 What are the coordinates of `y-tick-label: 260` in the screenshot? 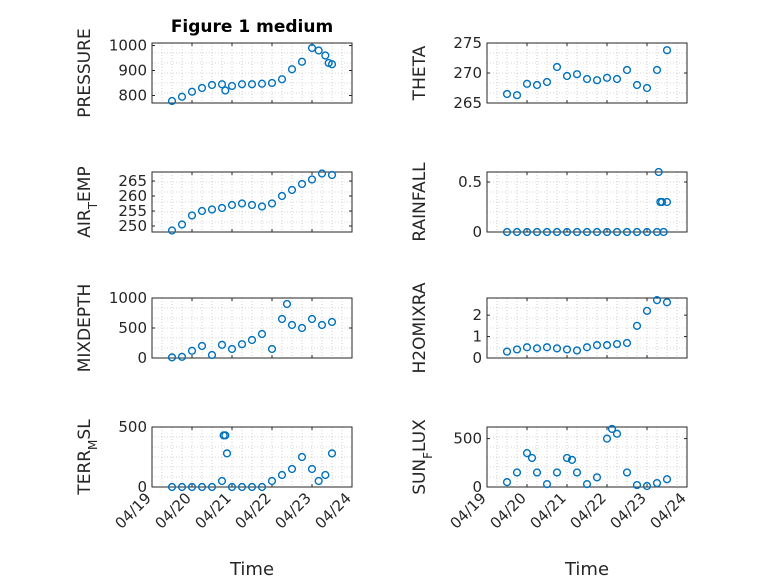 It's located at (132, 196).